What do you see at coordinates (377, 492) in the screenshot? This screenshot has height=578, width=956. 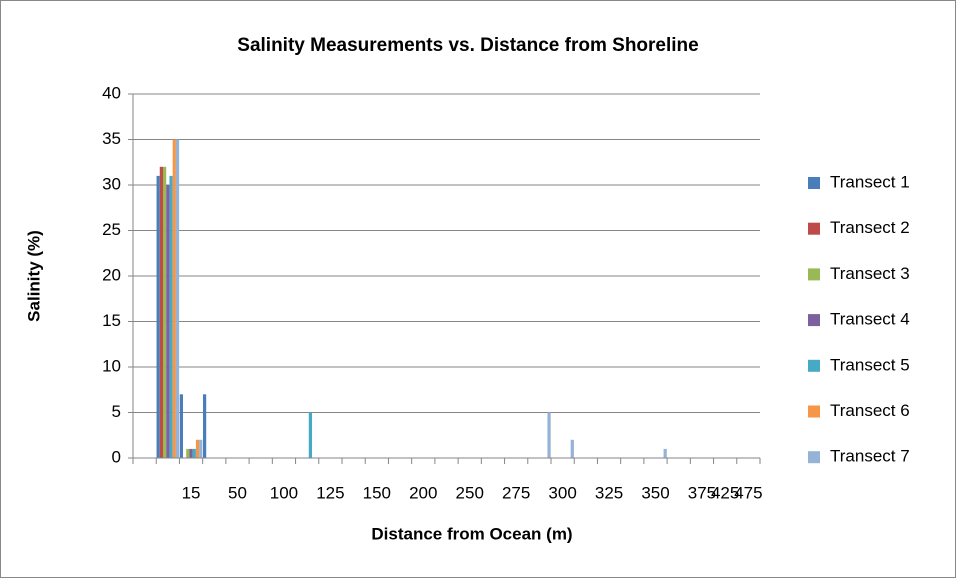 I see `x-tick-label: 150` at bounding box center [377, 492].